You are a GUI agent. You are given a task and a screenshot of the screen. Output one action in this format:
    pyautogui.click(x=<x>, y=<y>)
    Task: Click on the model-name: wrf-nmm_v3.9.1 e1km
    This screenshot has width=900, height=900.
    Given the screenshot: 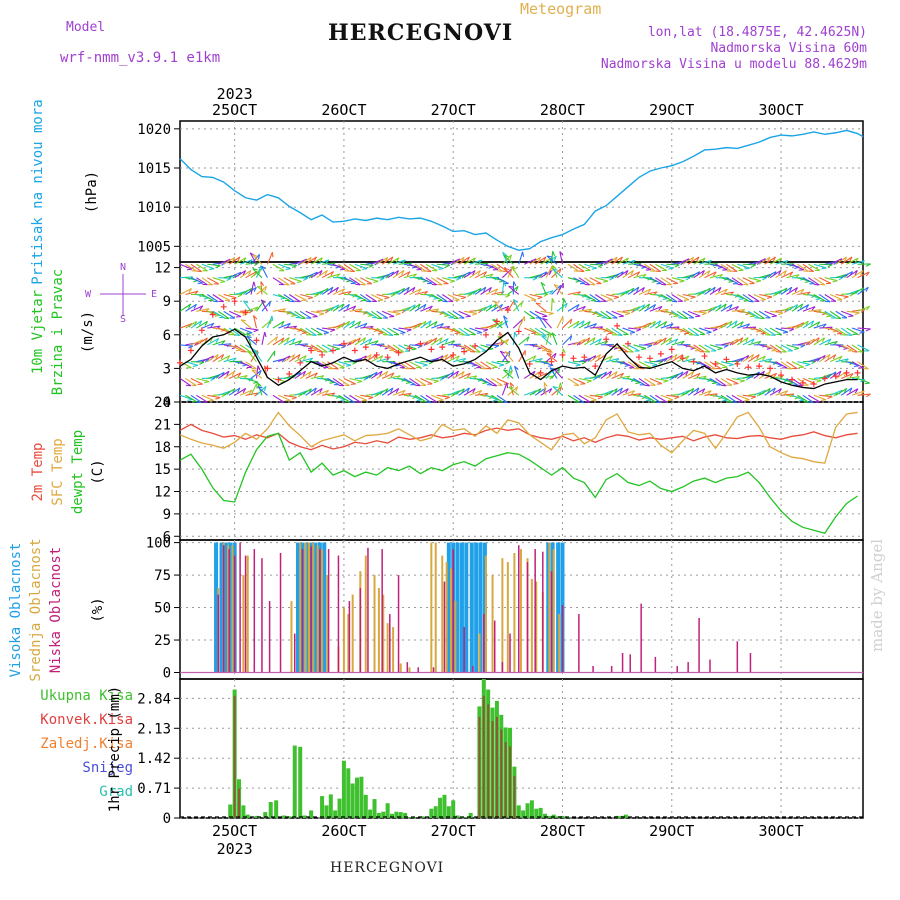 What is the action you would take?
    pyautogui.click(x=140, y=58)
    